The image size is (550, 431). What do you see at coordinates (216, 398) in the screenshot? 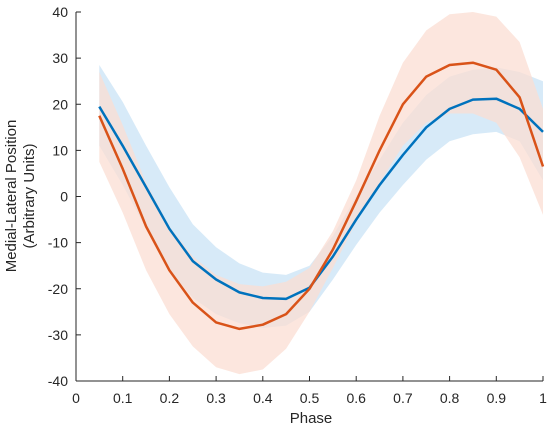
I see `x-tick-label: 0.3` at bounding box center [216, 398].